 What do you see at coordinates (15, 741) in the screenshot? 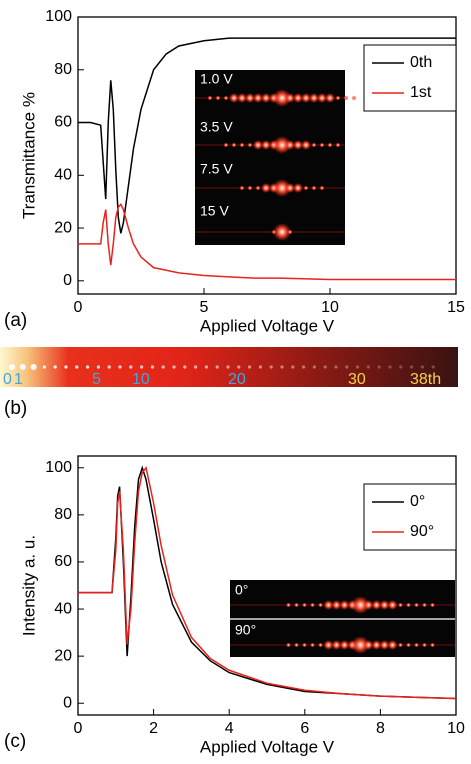
I see `panel-label: (c)` at bounding box center [15, 741].